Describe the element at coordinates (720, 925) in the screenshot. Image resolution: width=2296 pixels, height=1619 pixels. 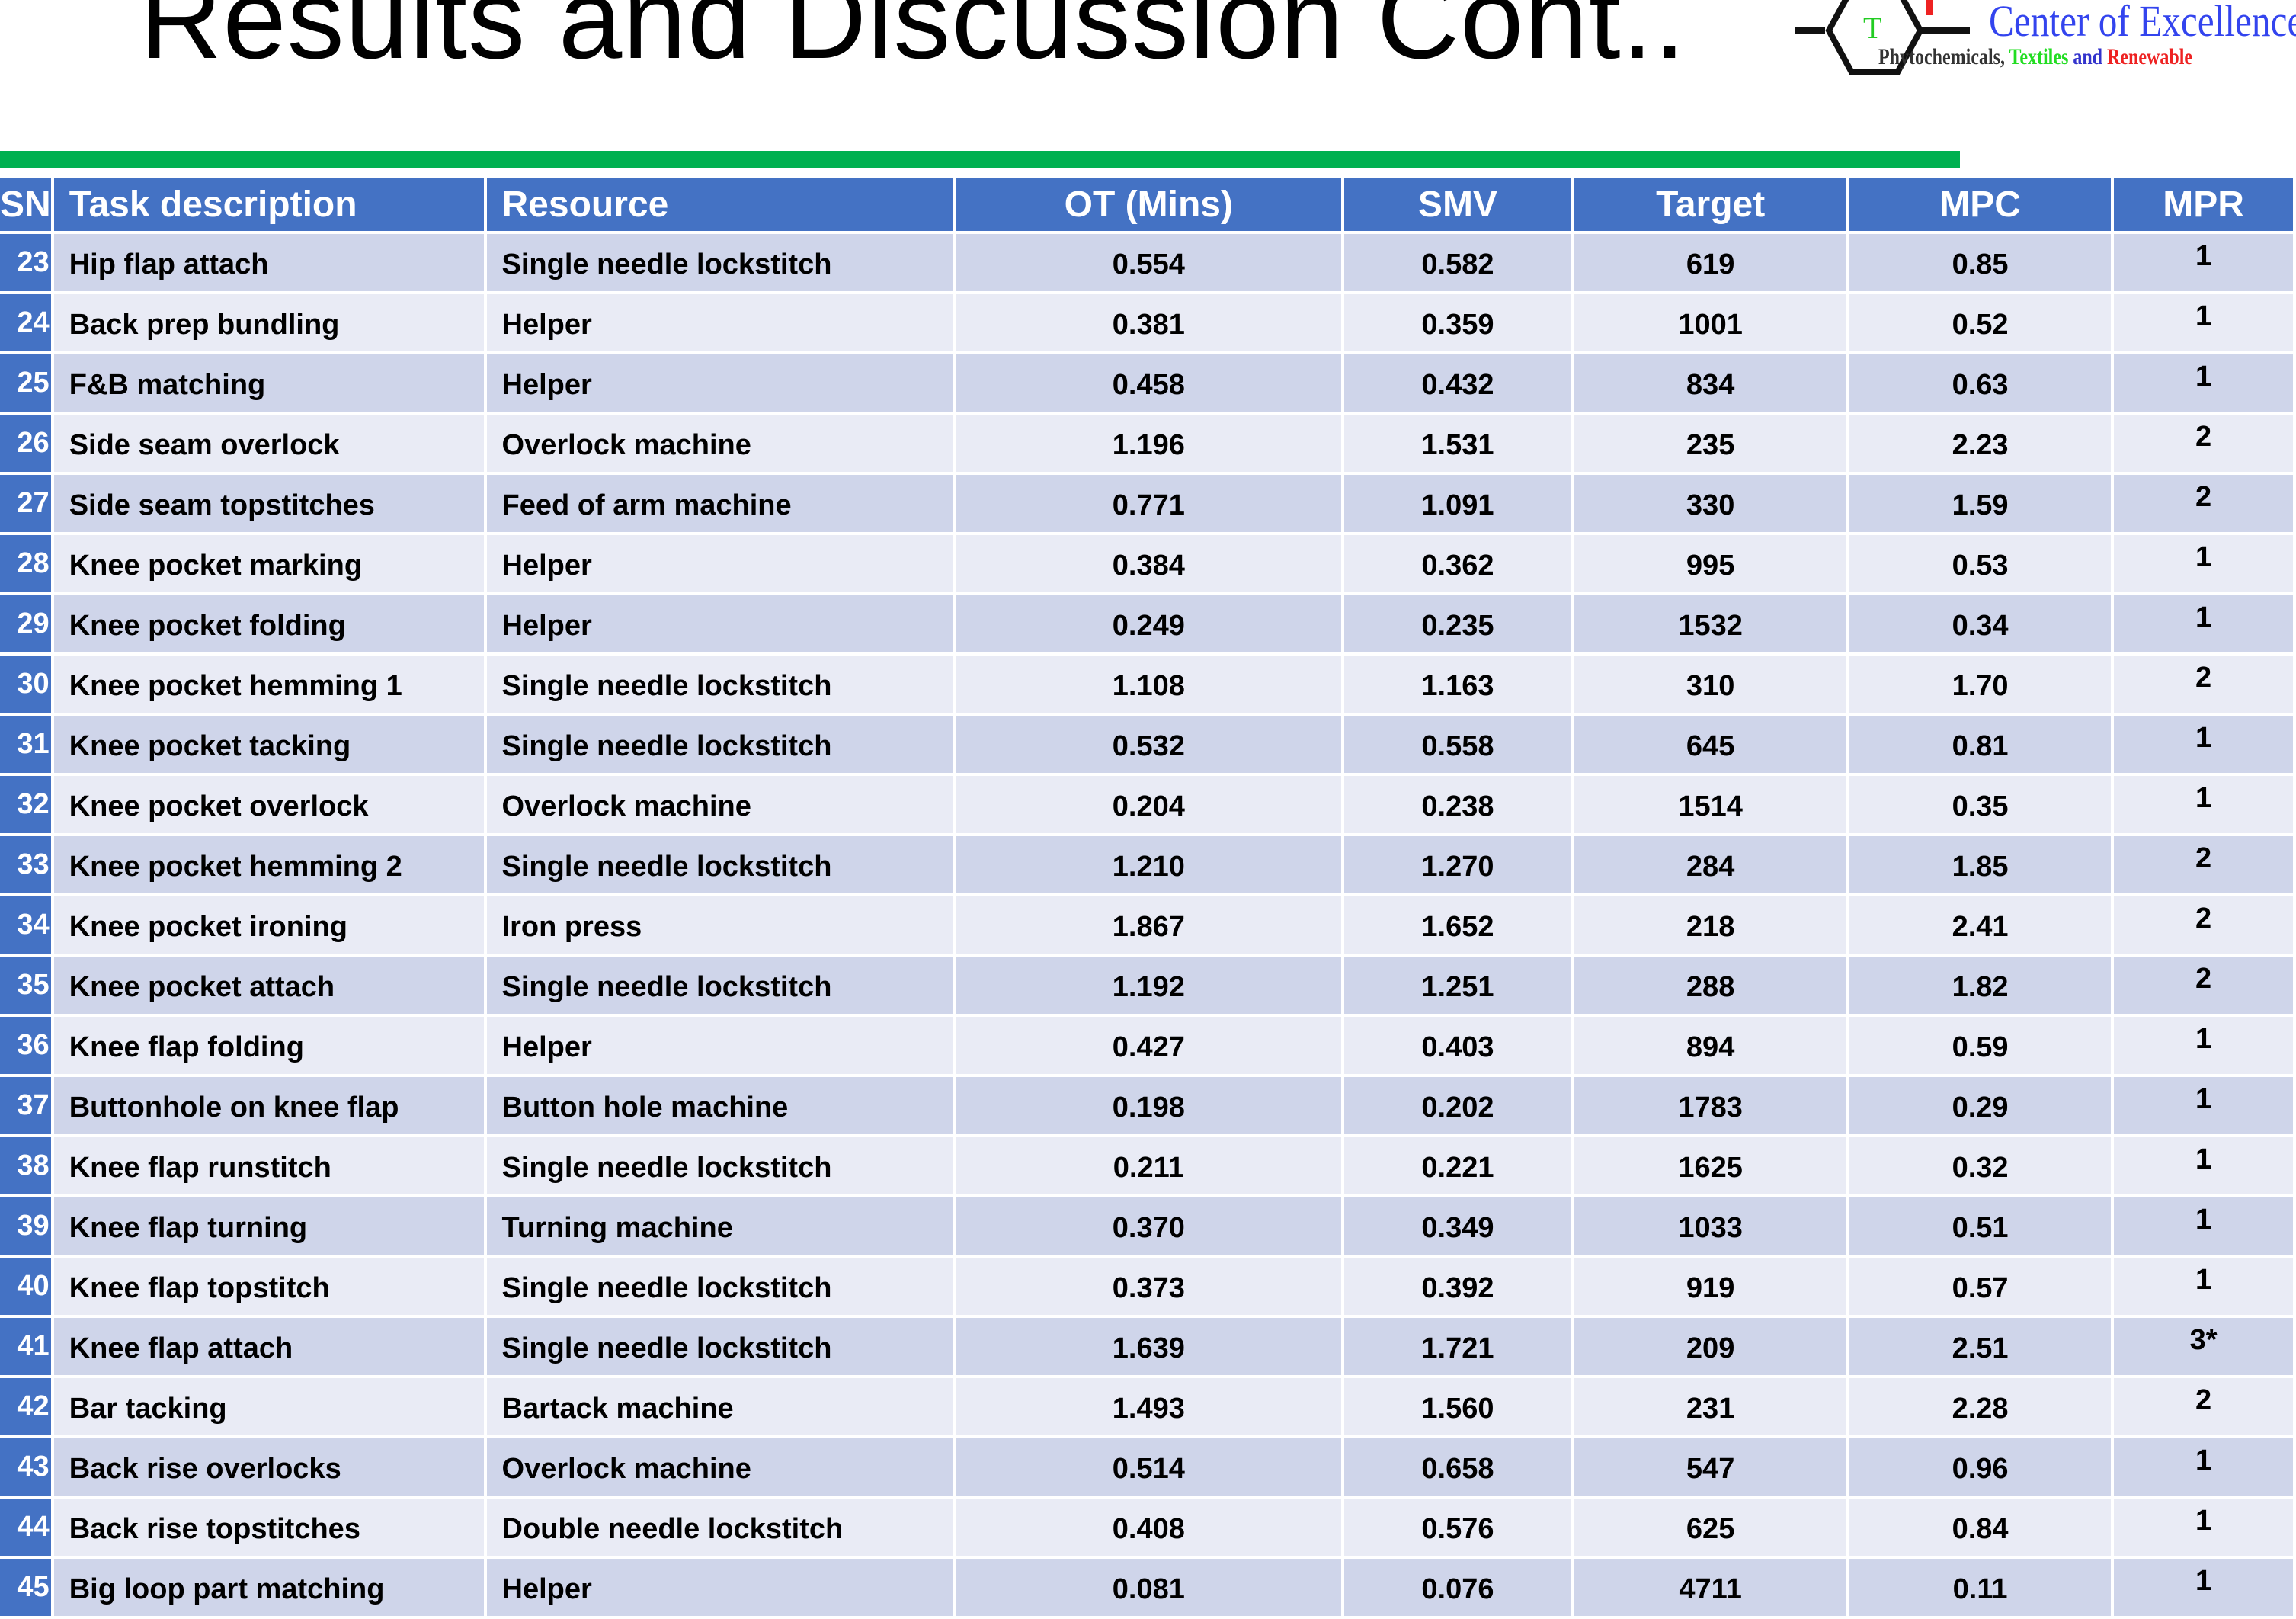
I see `cell-resource: Iron press` at that location.